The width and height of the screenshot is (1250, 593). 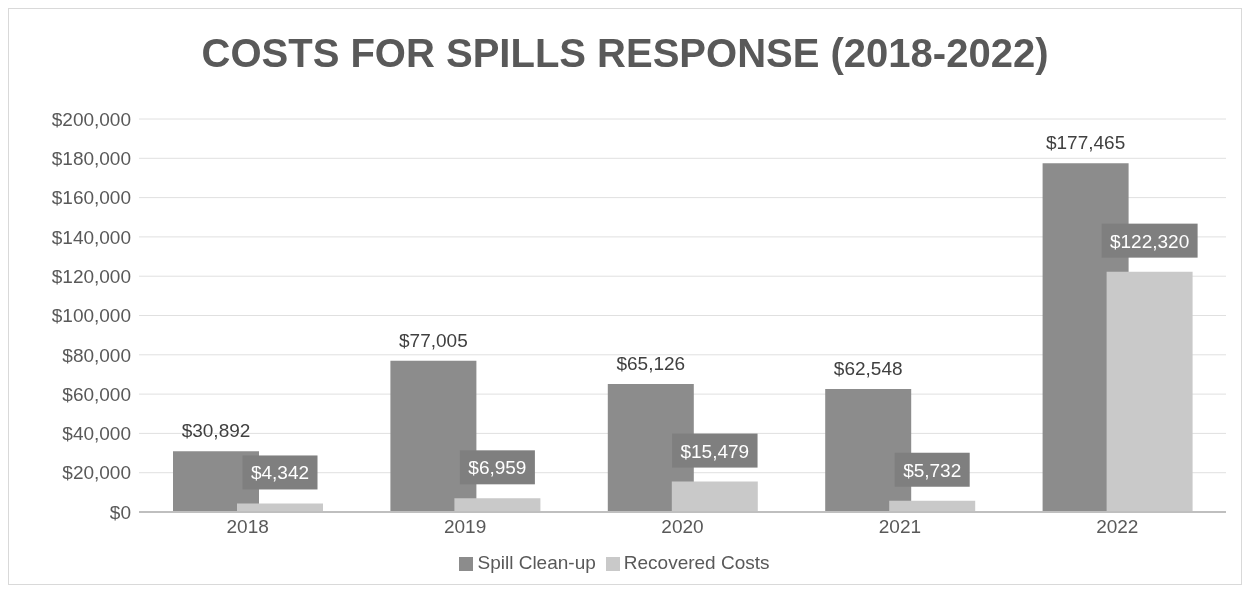 I want to click on chart-title: COSTS FOR SPILLS RESPONSE (2018-2022), so click(x=625, y=53).